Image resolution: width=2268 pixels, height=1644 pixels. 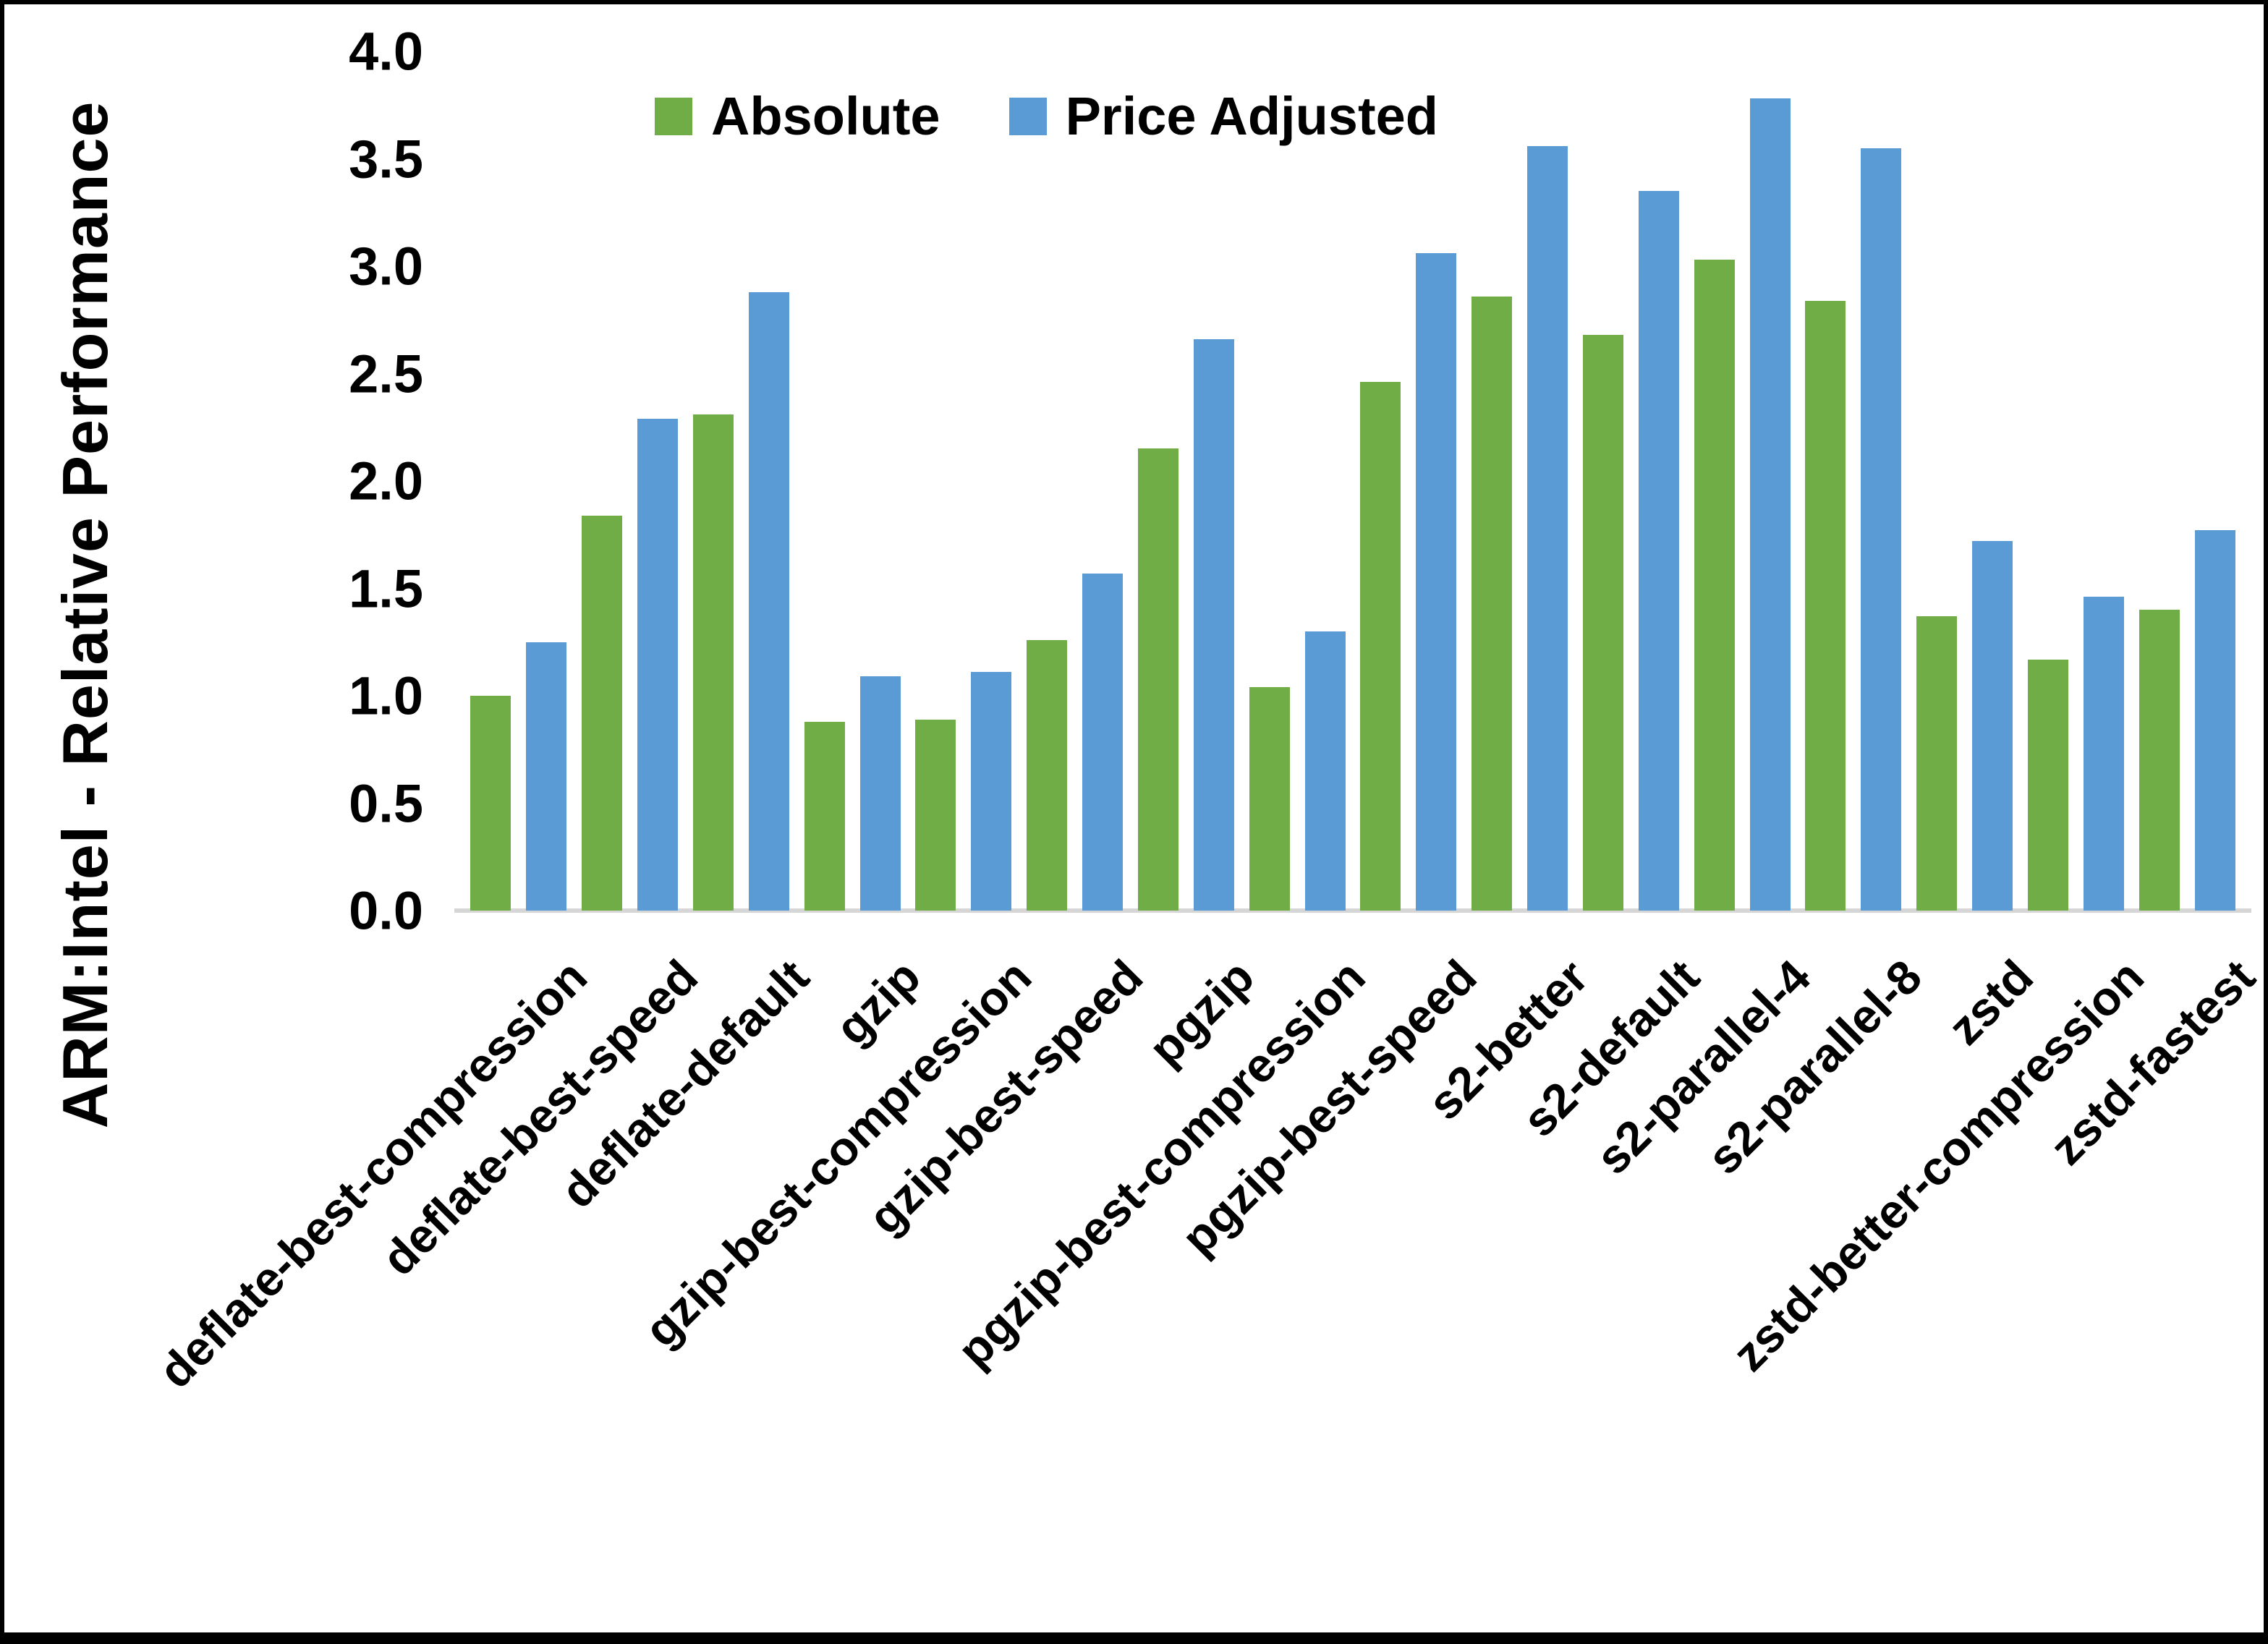 I want to click on bar-absolute-zstd, so click(x=1937, y=764).